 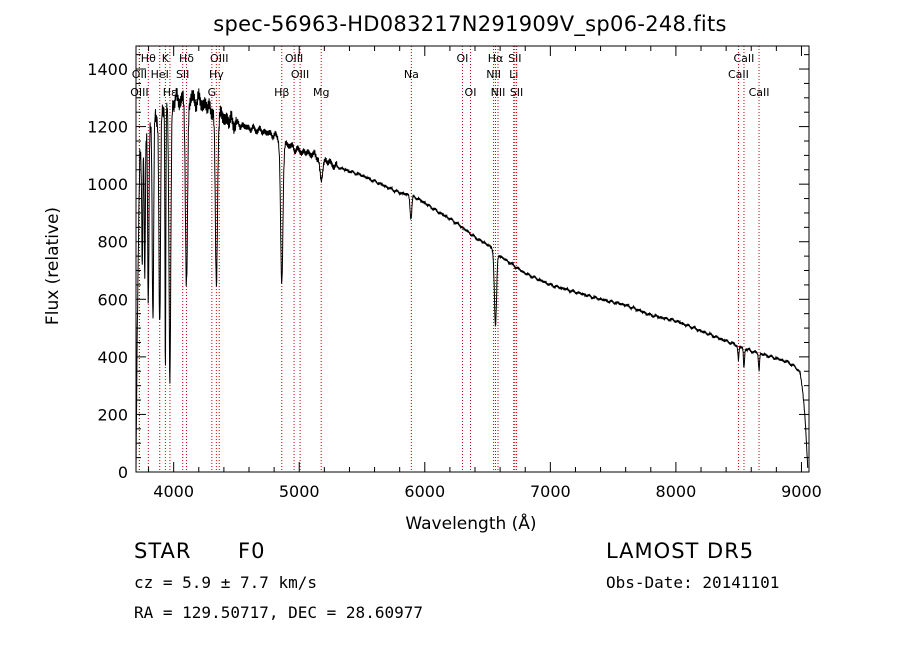 What do you see at coordinates (676, 491) in the screenshot?
I see `x-tick-label: 8000` at bounding box center [676, 491].